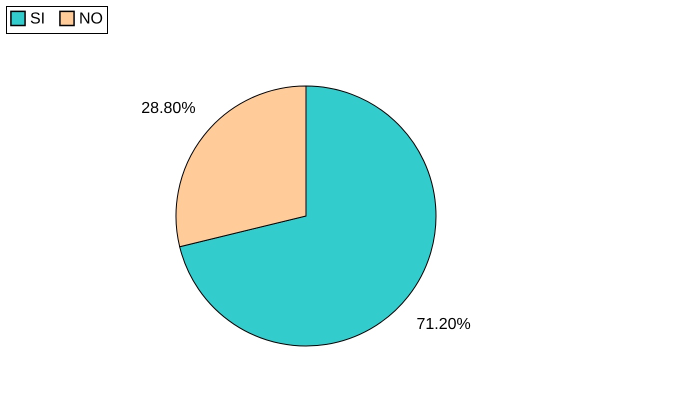  What do you see at coordinates (443, 325) in the screenshot?
I see `data-label: 71.20%` at bounding box center [443, 325].